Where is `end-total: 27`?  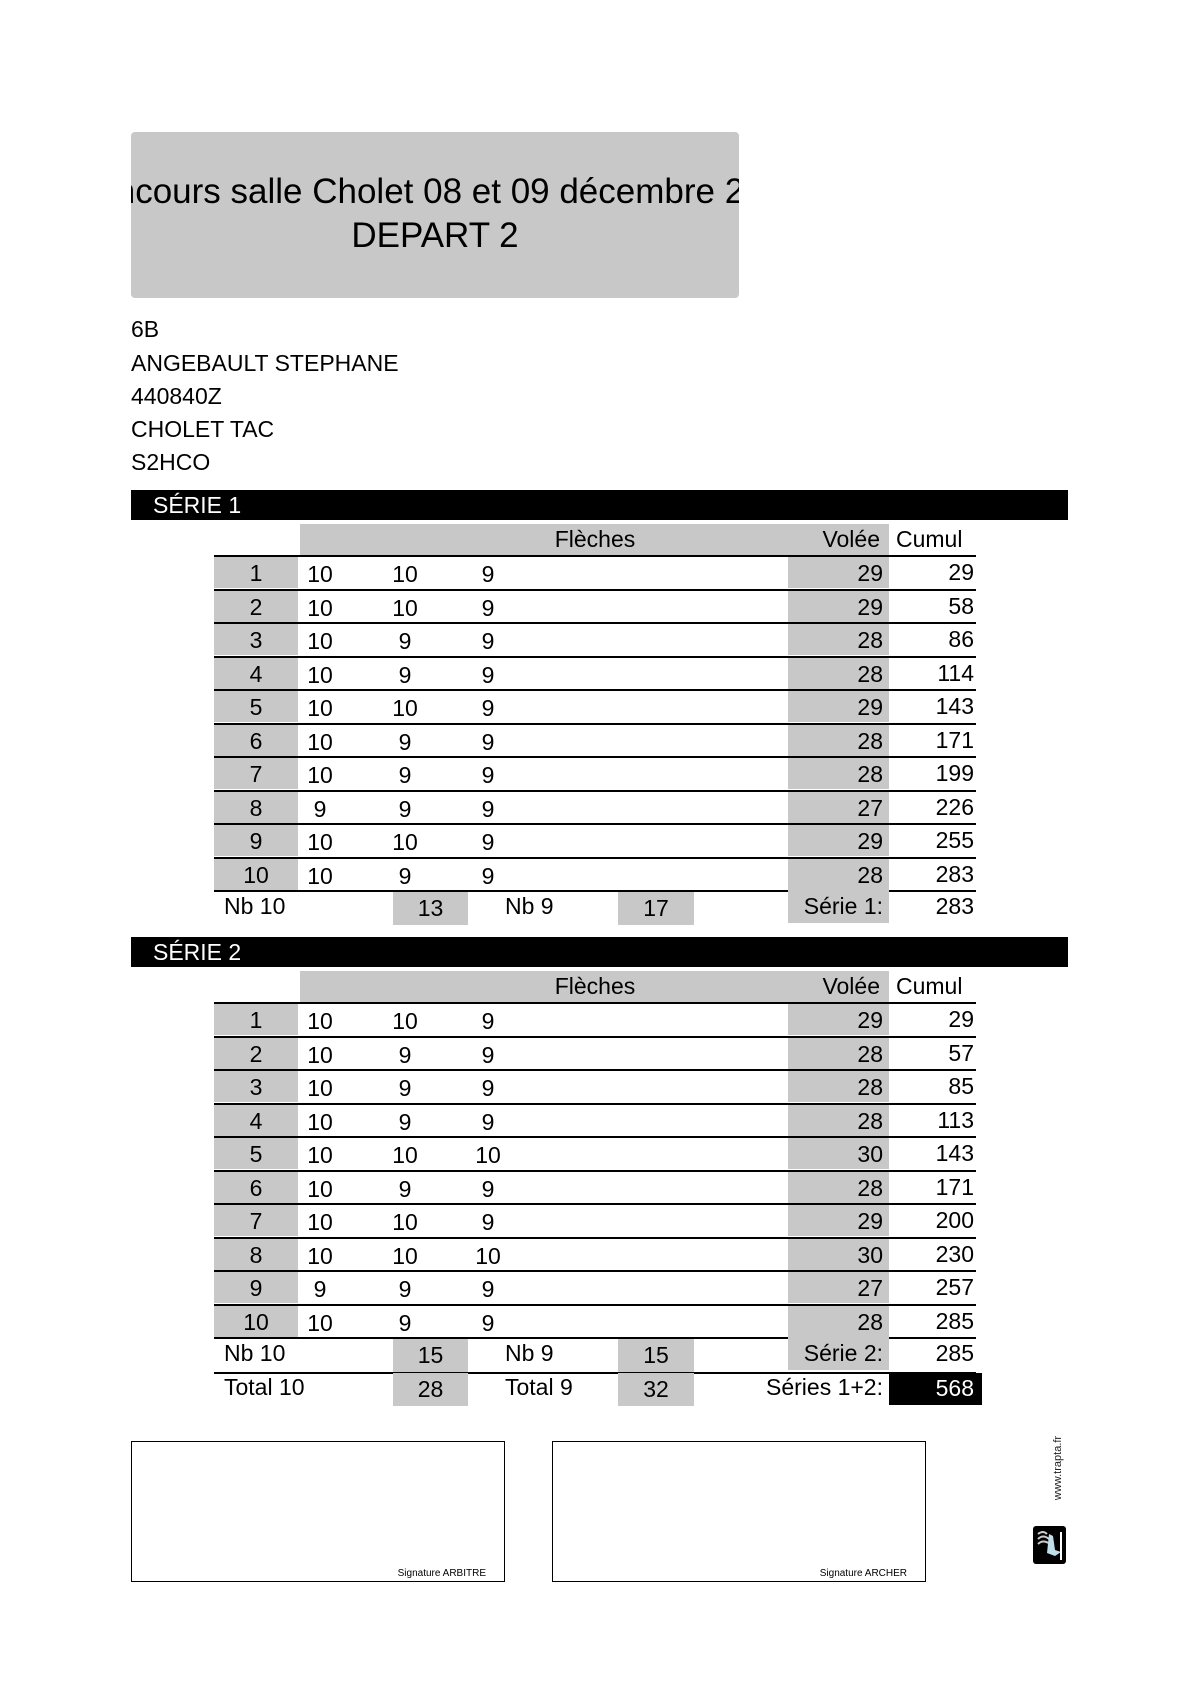
end-total: 27 is located at coordinates (838, 807).